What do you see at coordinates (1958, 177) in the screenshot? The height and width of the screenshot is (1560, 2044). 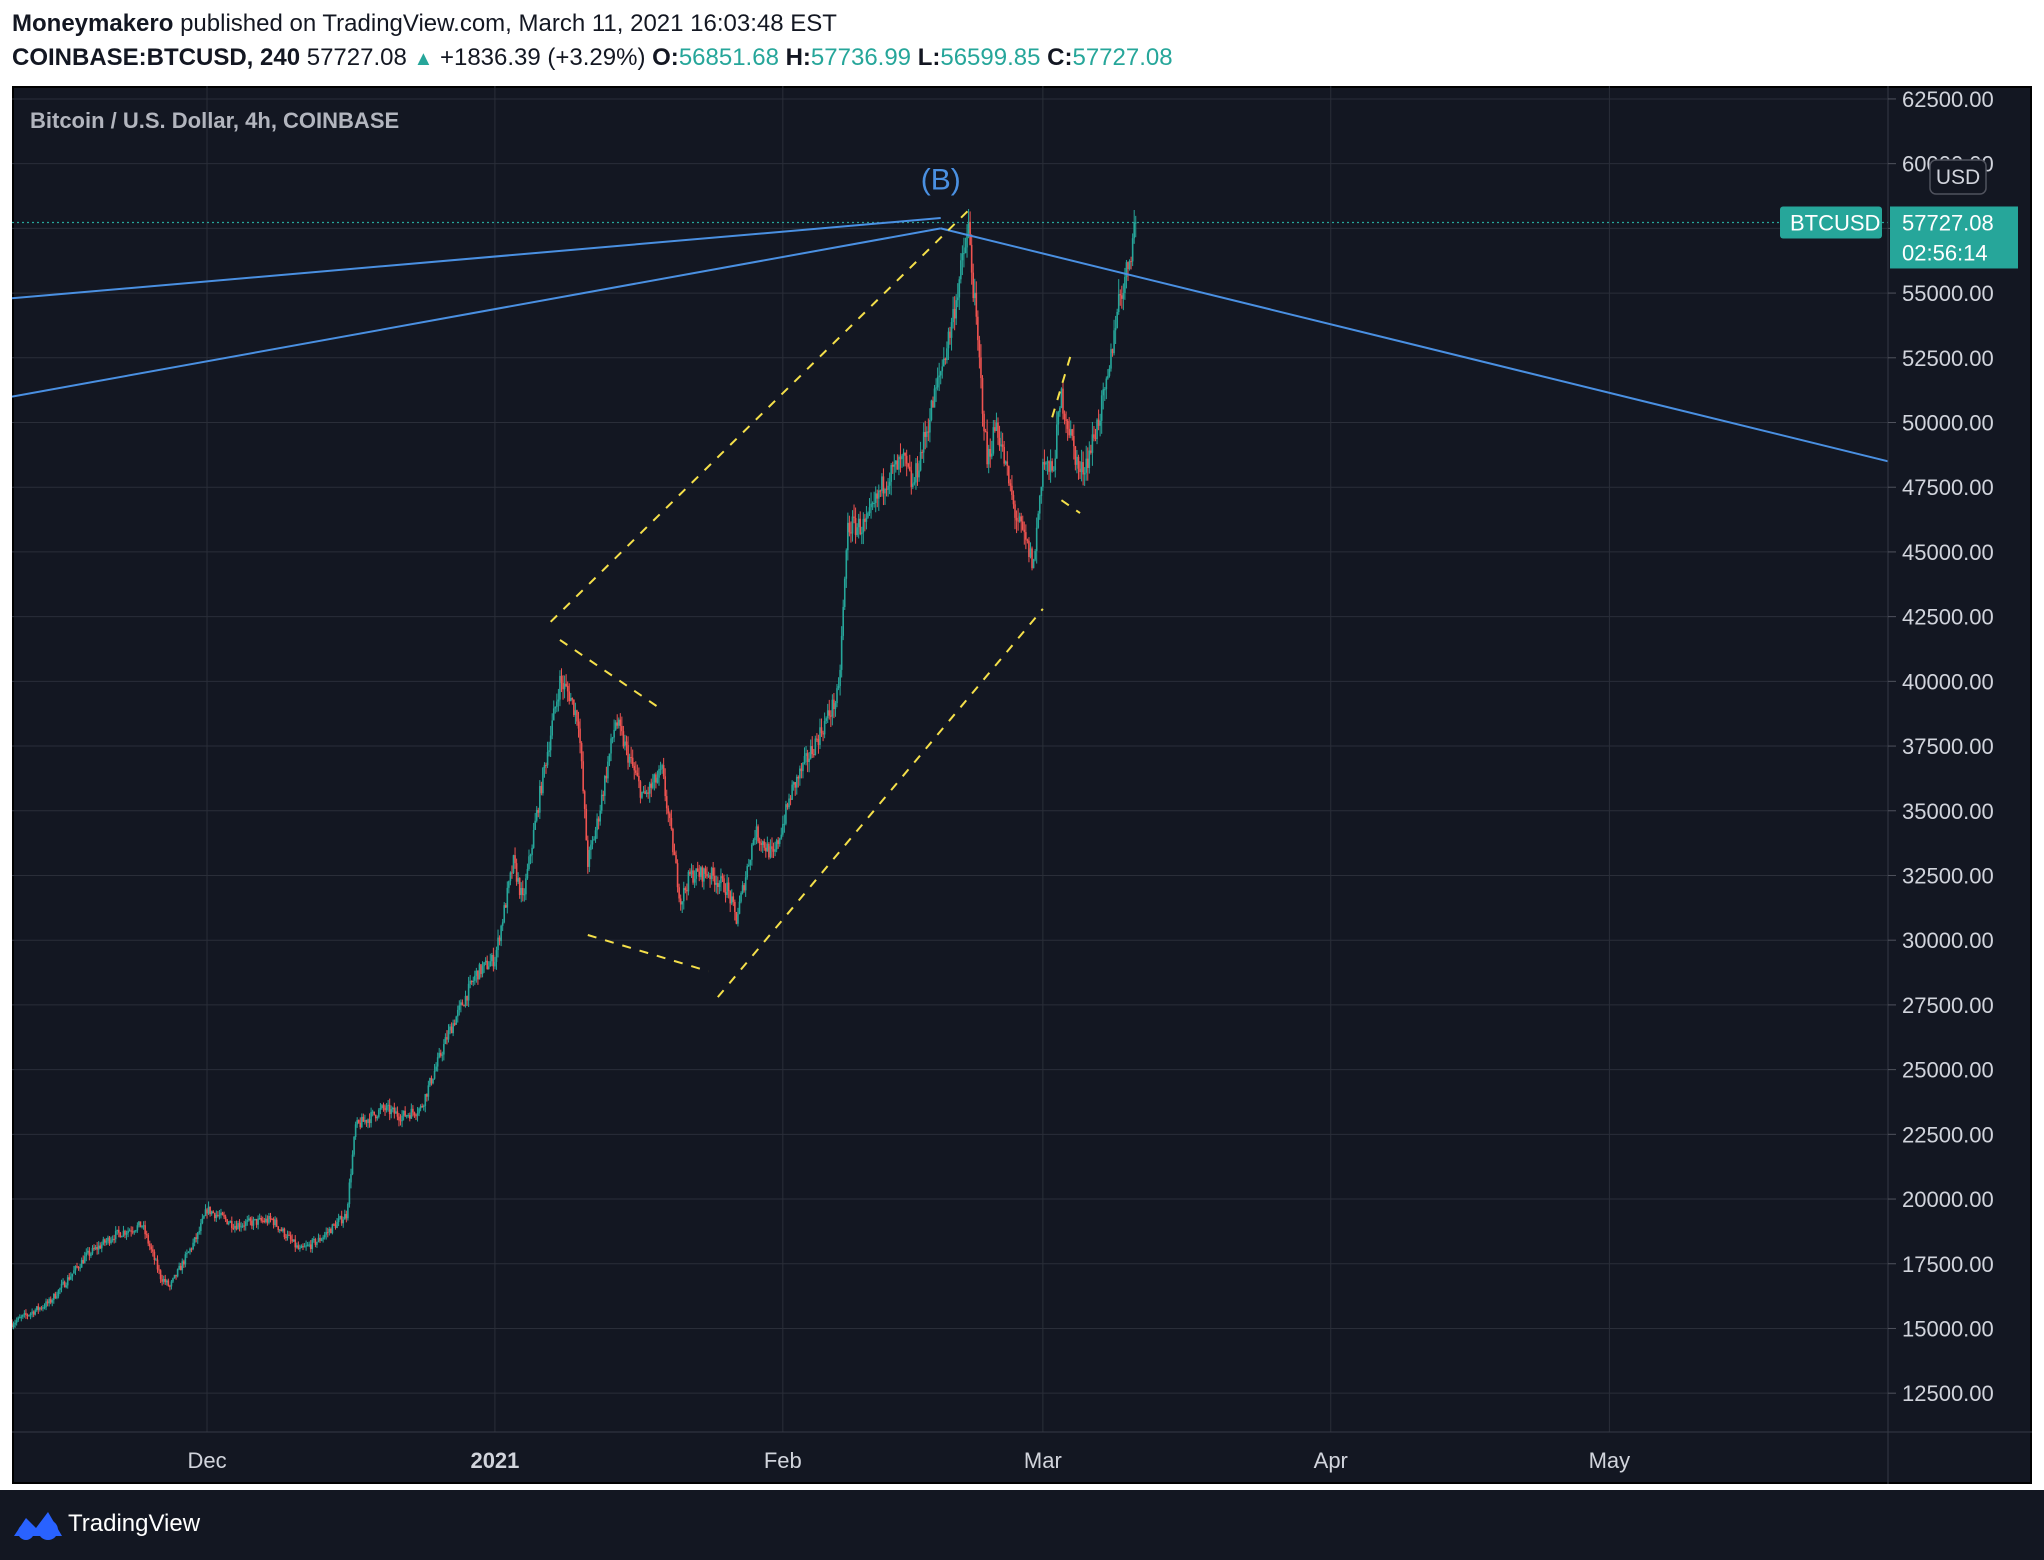 I see `currency-button: USD` at bounding box center [1958, 177].